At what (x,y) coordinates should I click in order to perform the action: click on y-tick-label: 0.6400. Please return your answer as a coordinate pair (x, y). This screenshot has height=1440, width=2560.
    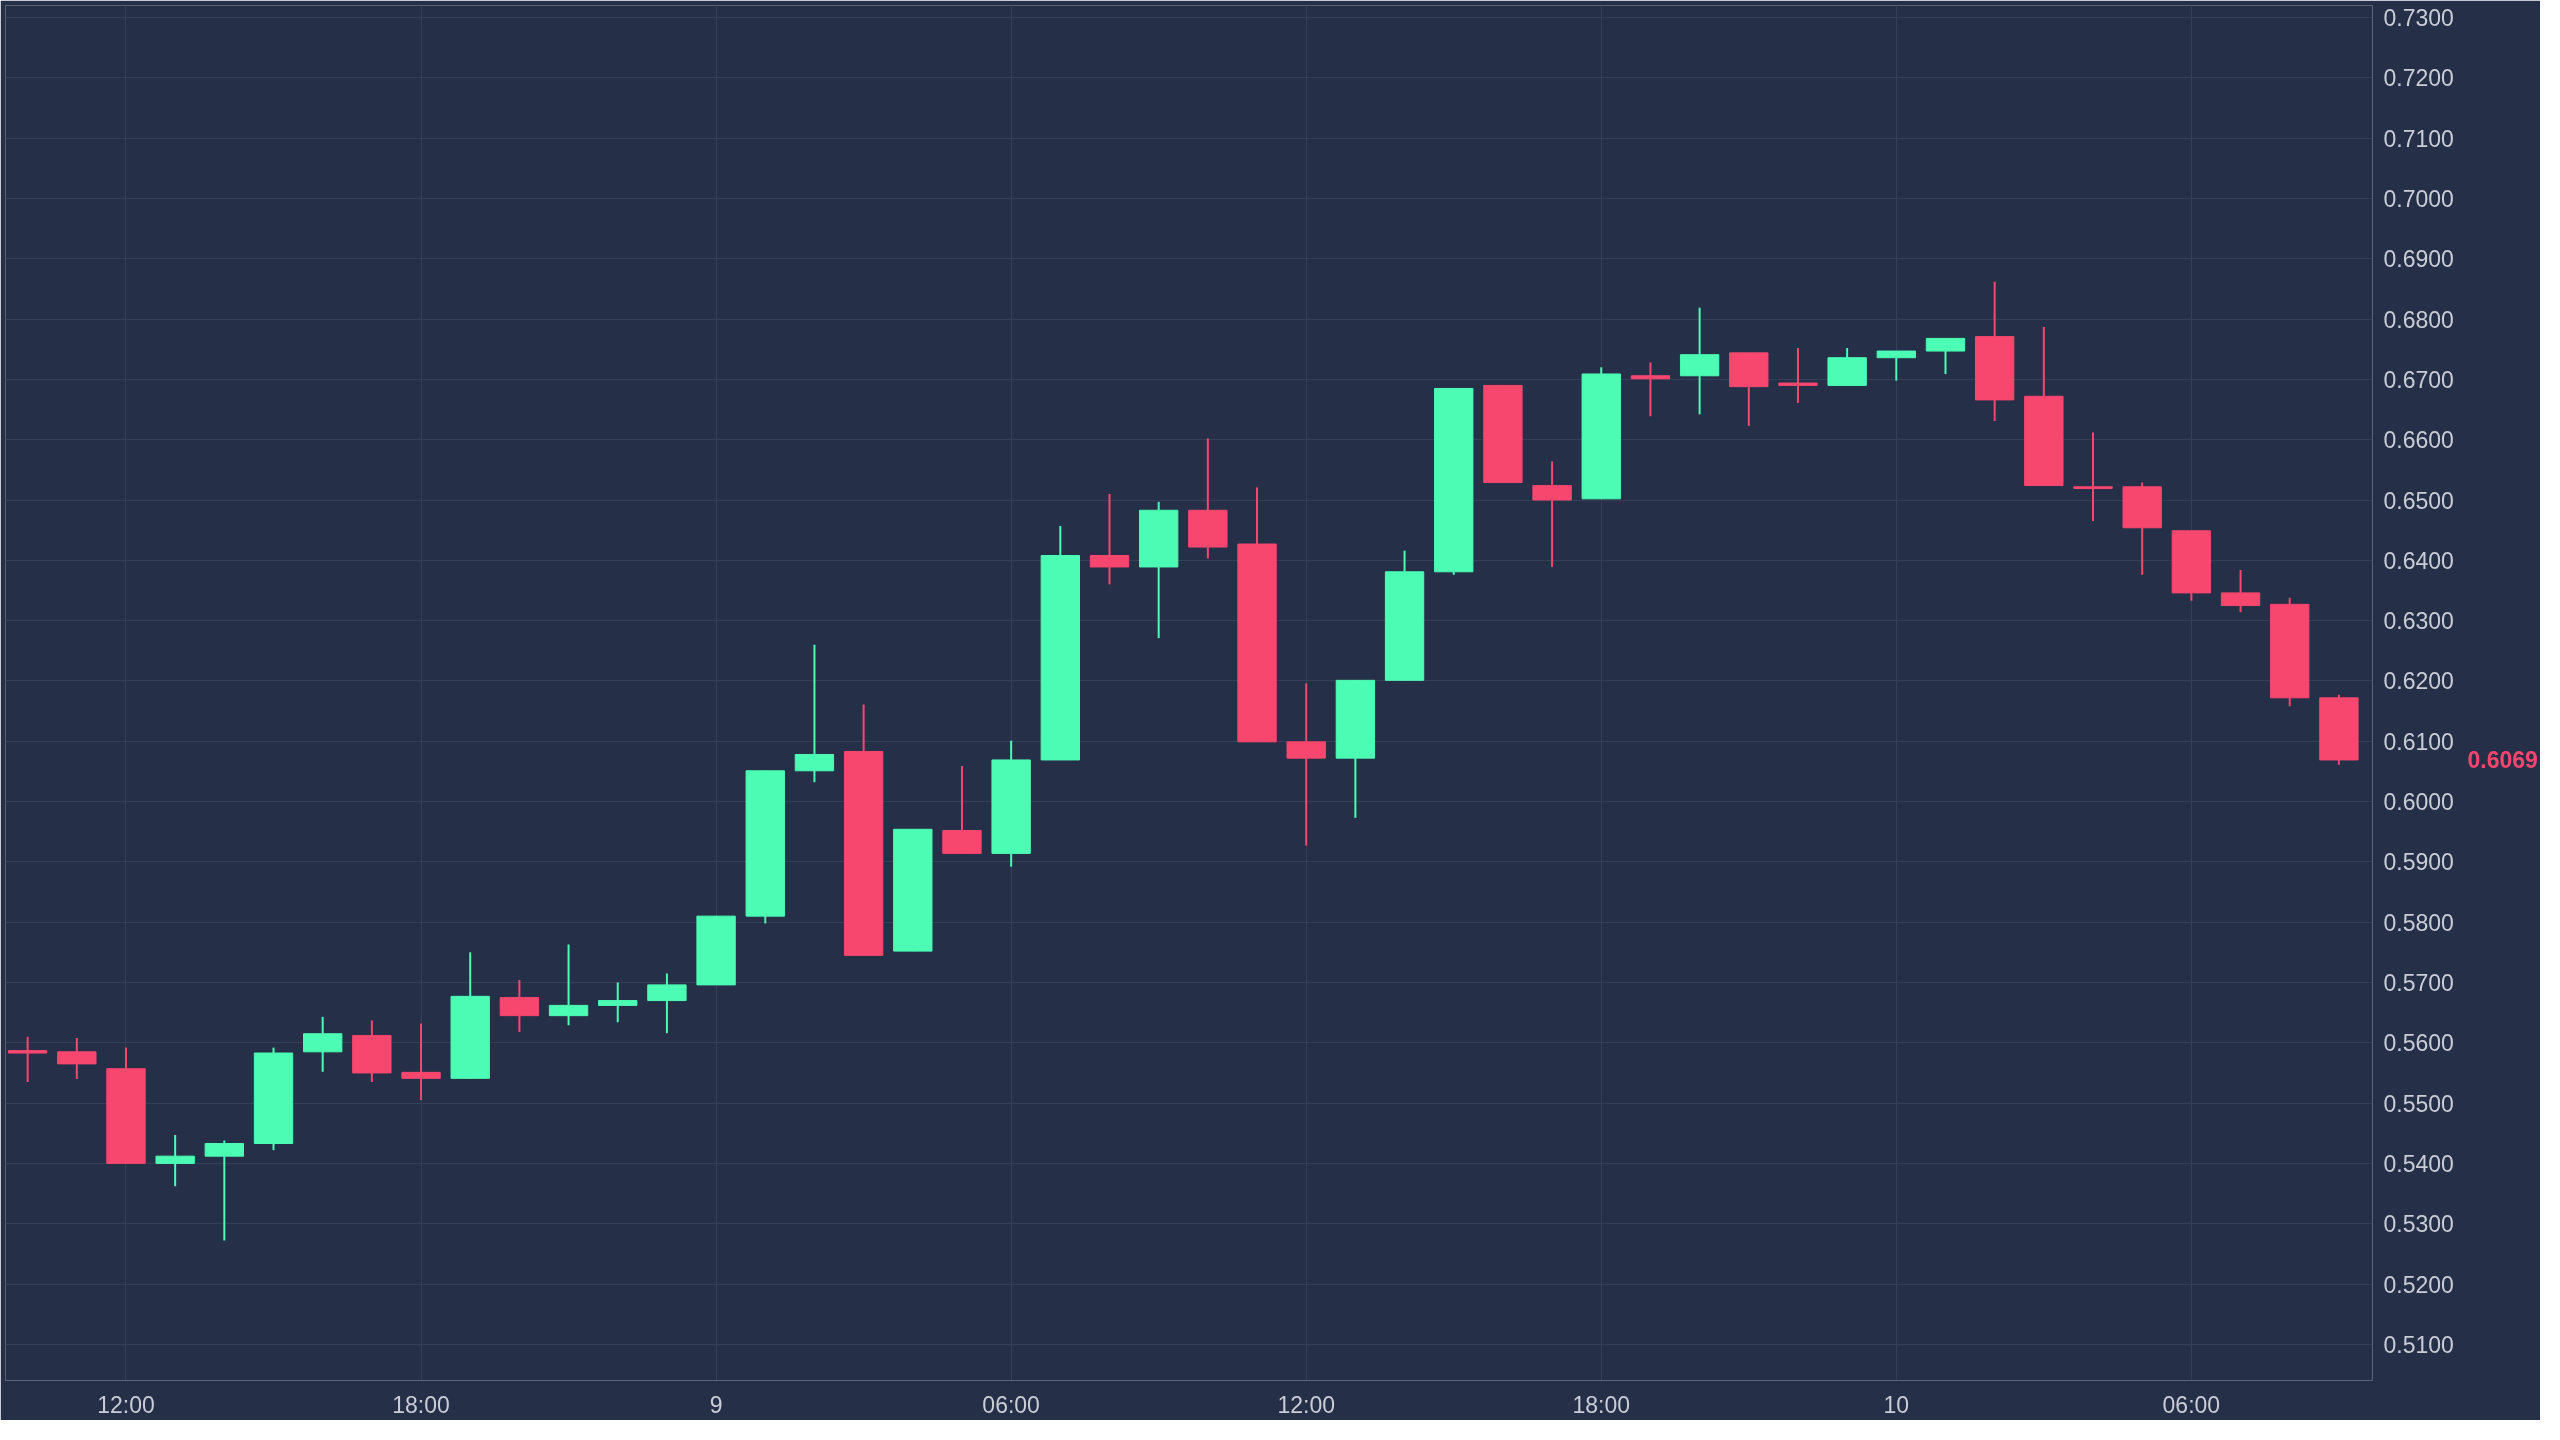
    Looking at the image, I should click on (2418, 560).